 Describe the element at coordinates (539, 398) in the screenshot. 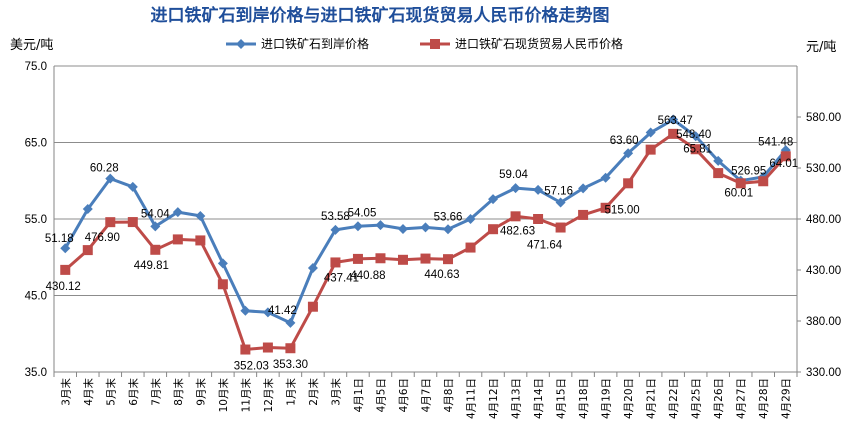

I see `x-tick-label: 4月14日` at that location.